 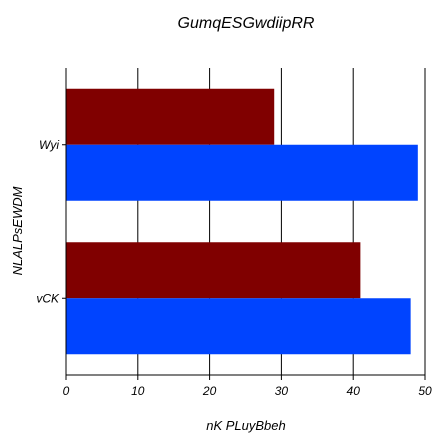 What do you see at coordinates (66, 391) in the screenshot?
I see `x-tick-label: 0` at bounding box center [66, 391].